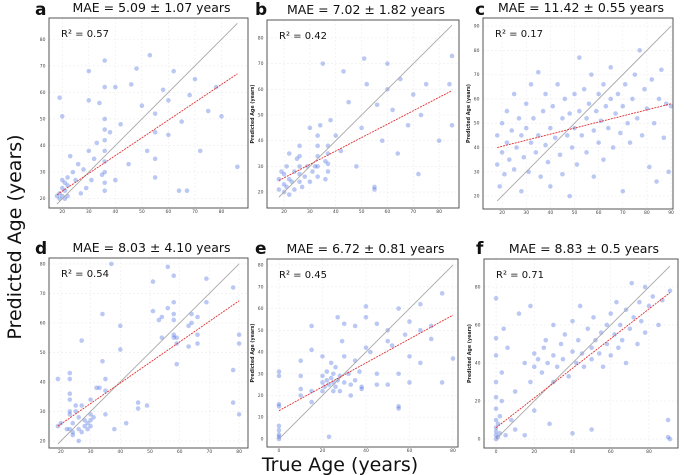  I want to click on x-tick-label: 50, so click(150, 452).